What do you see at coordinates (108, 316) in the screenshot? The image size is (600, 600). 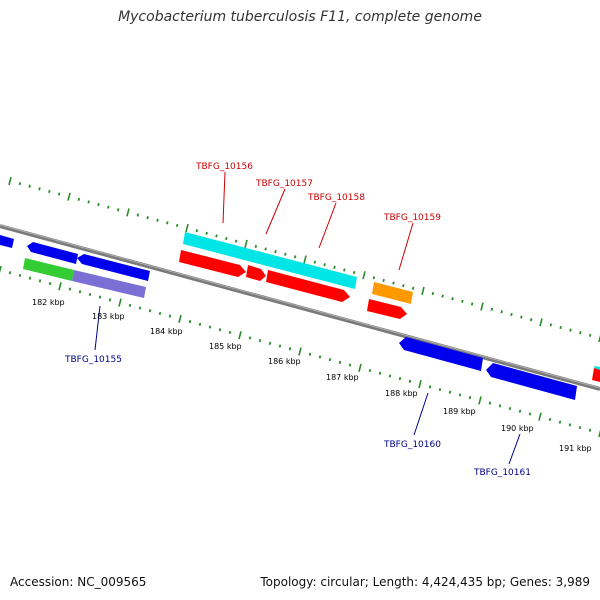 I see `scale-label: 183 kbp` at bounding box center [108, 316].